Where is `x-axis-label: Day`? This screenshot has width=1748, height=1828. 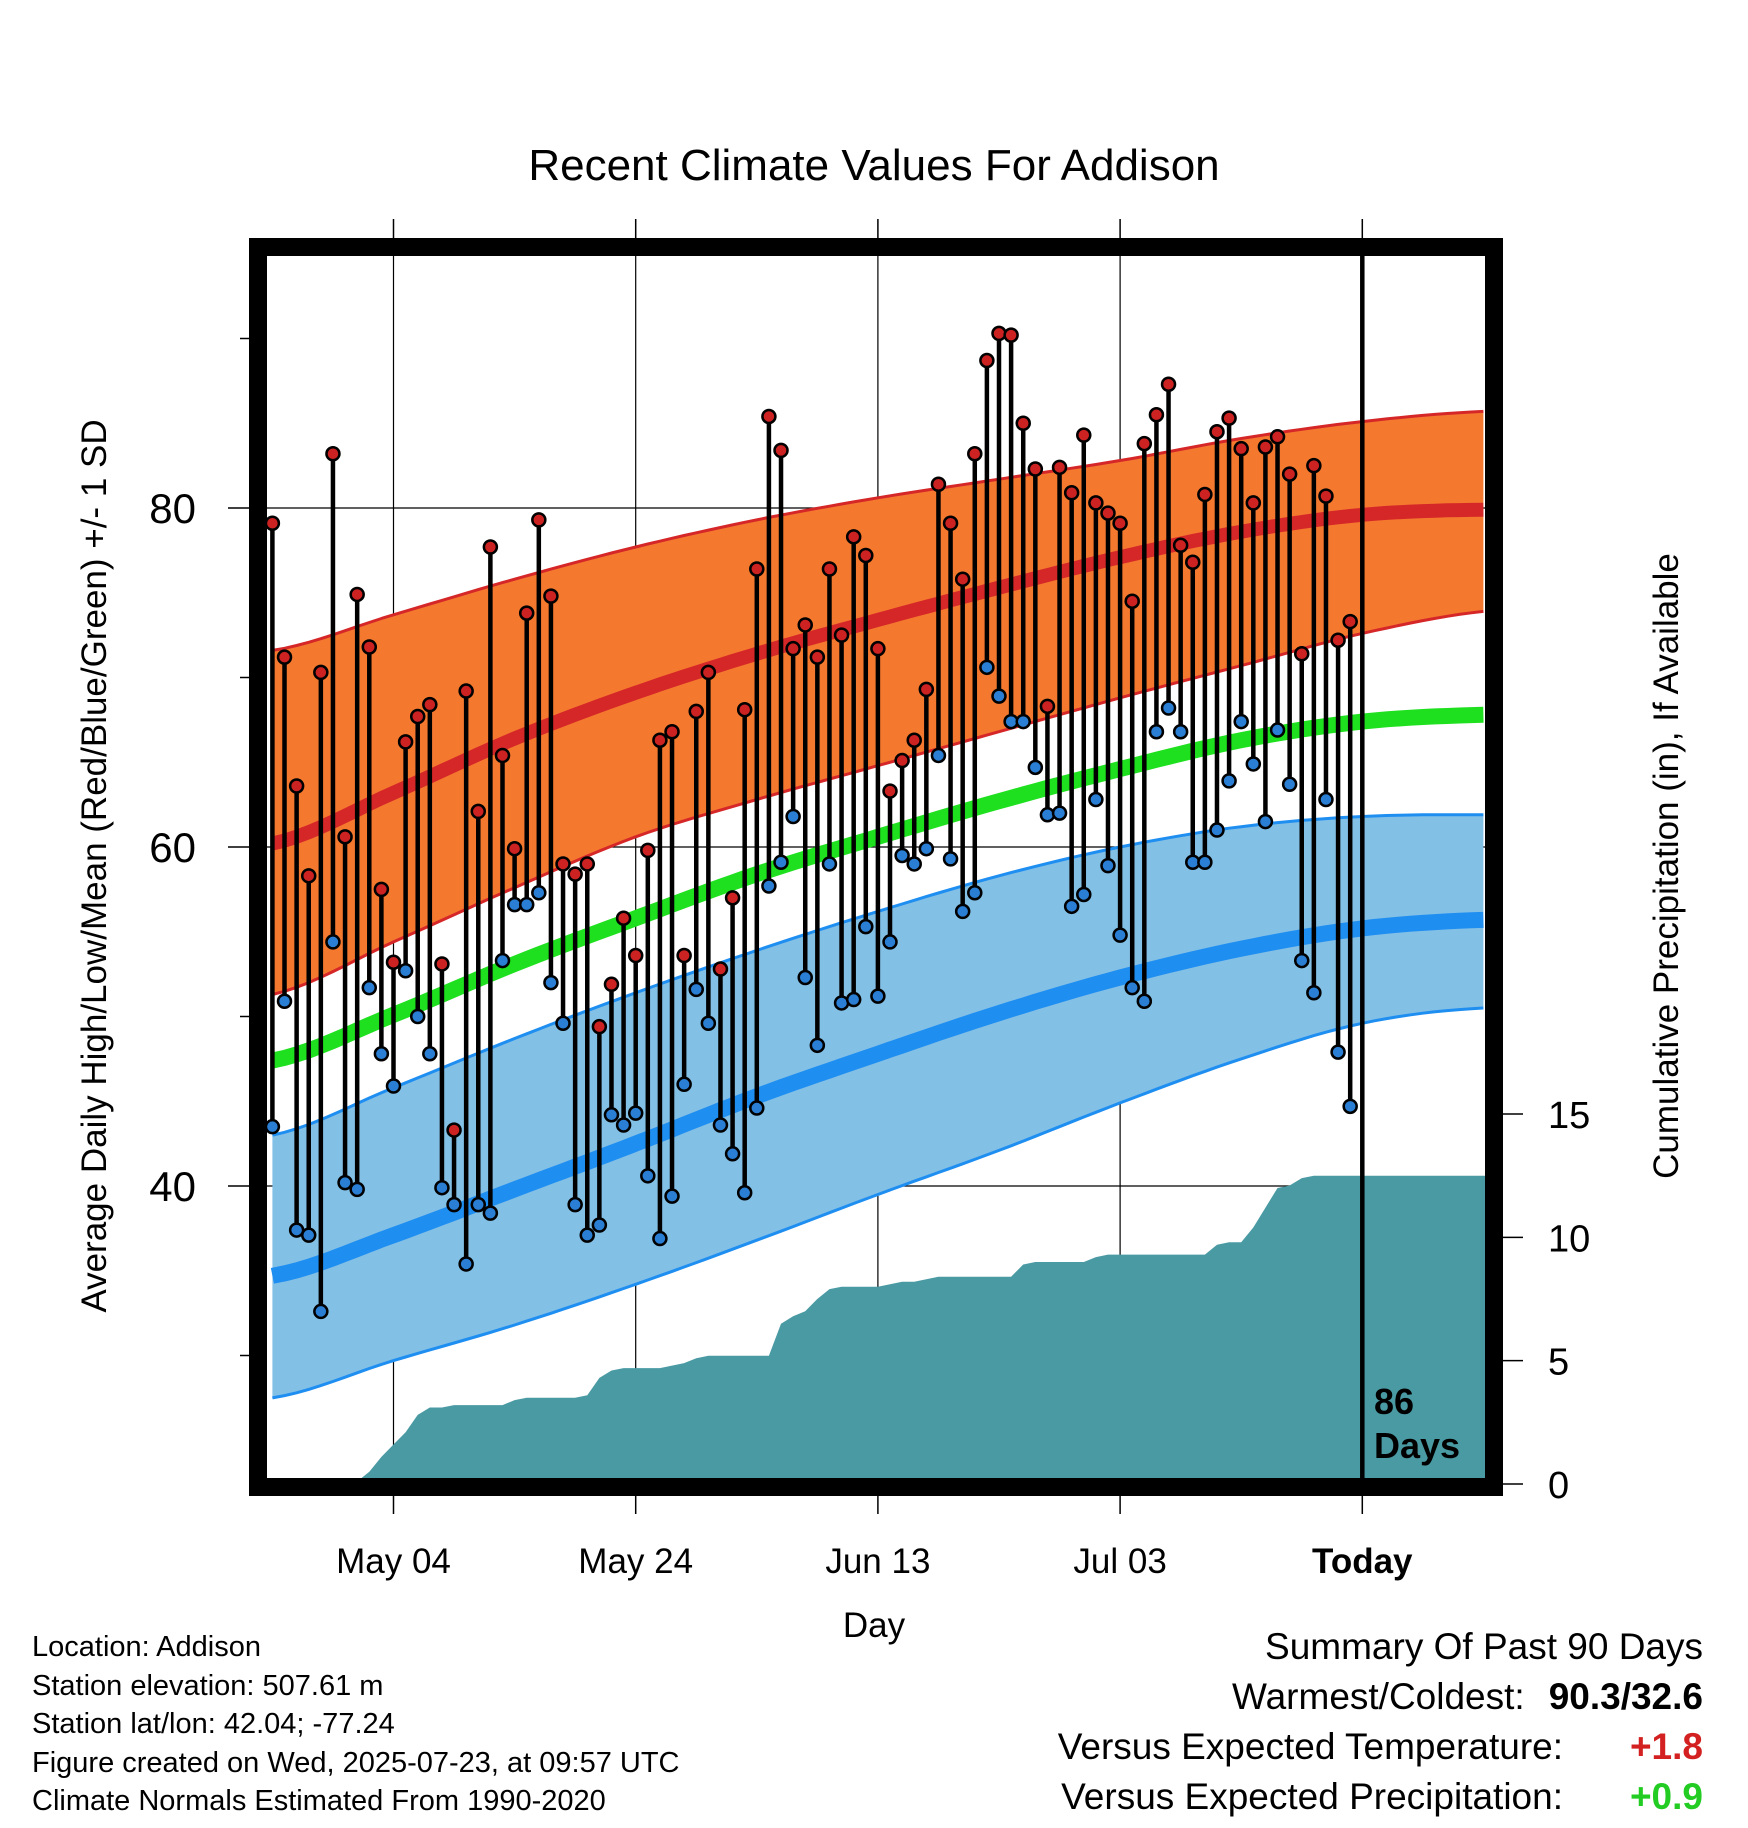 x-axis-label: Day is located at coordinates (874, 1625).